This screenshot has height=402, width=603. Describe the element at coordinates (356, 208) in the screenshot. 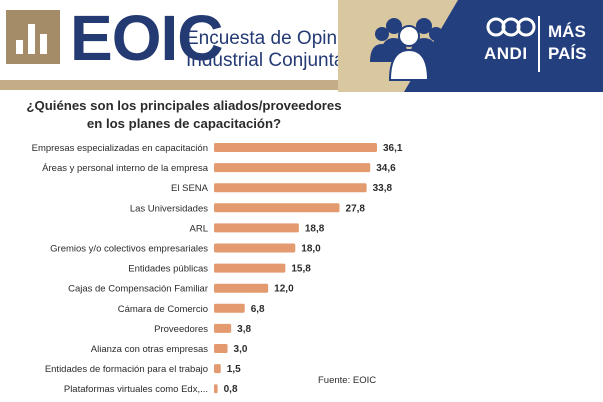

I see `value-label: 27,8` at that location.